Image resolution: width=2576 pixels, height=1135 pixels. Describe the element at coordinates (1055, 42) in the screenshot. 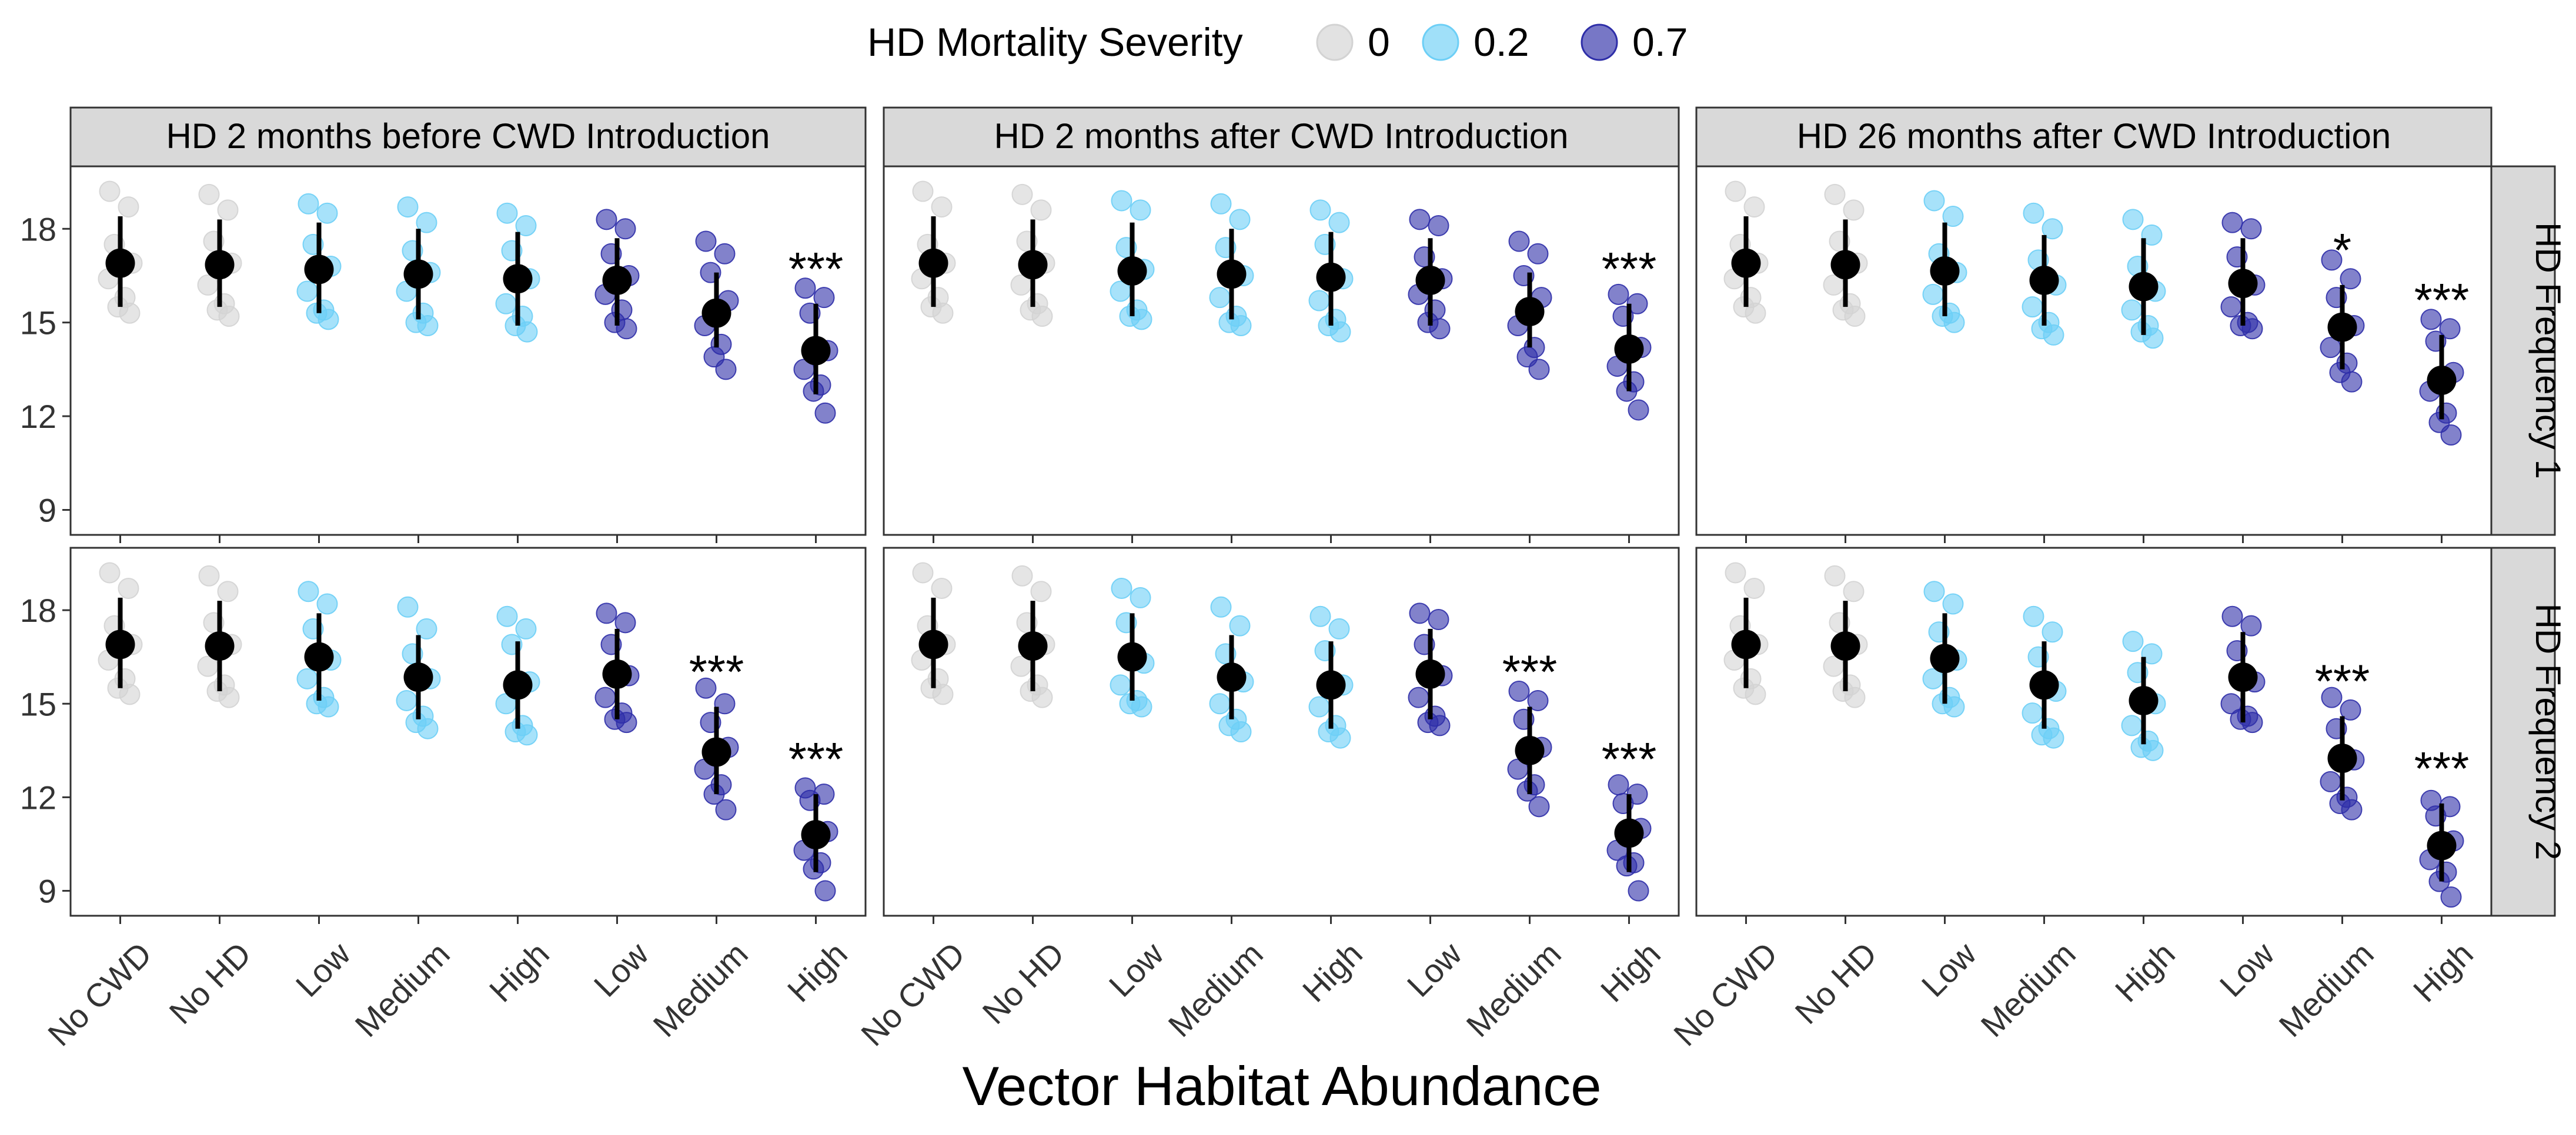

I see `legend-title: HD Mortality Severity` at that location.